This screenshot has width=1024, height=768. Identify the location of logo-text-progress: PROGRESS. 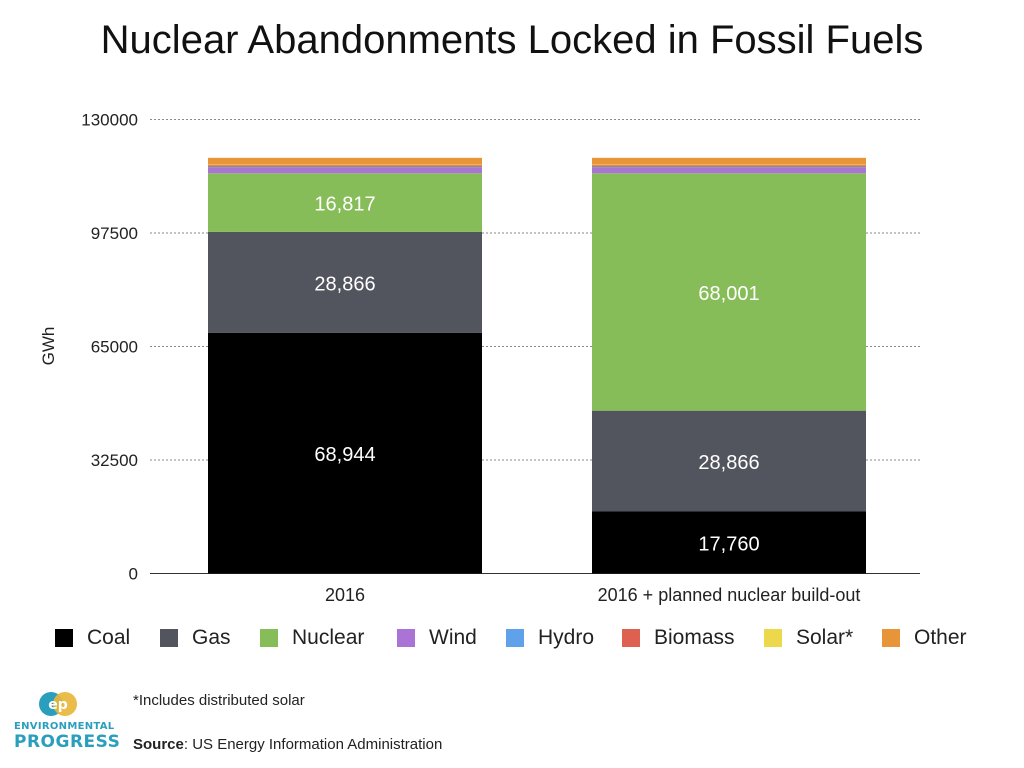
(67, 742).